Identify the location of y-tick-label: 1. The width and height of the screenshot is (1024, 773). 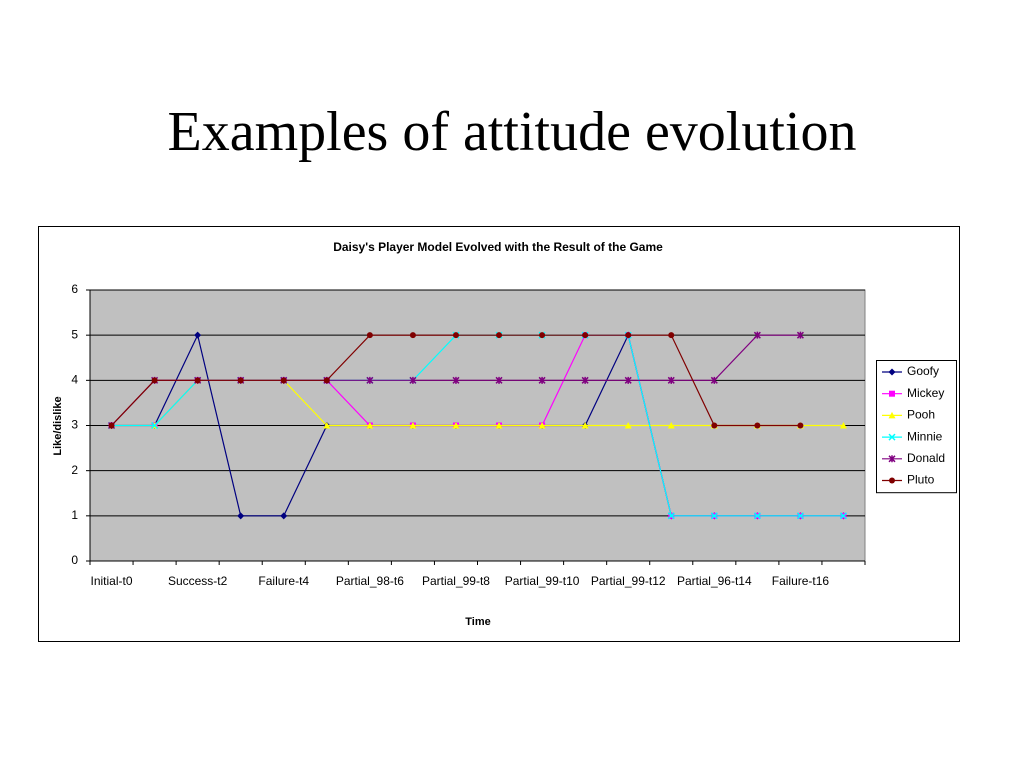
(74, 515).